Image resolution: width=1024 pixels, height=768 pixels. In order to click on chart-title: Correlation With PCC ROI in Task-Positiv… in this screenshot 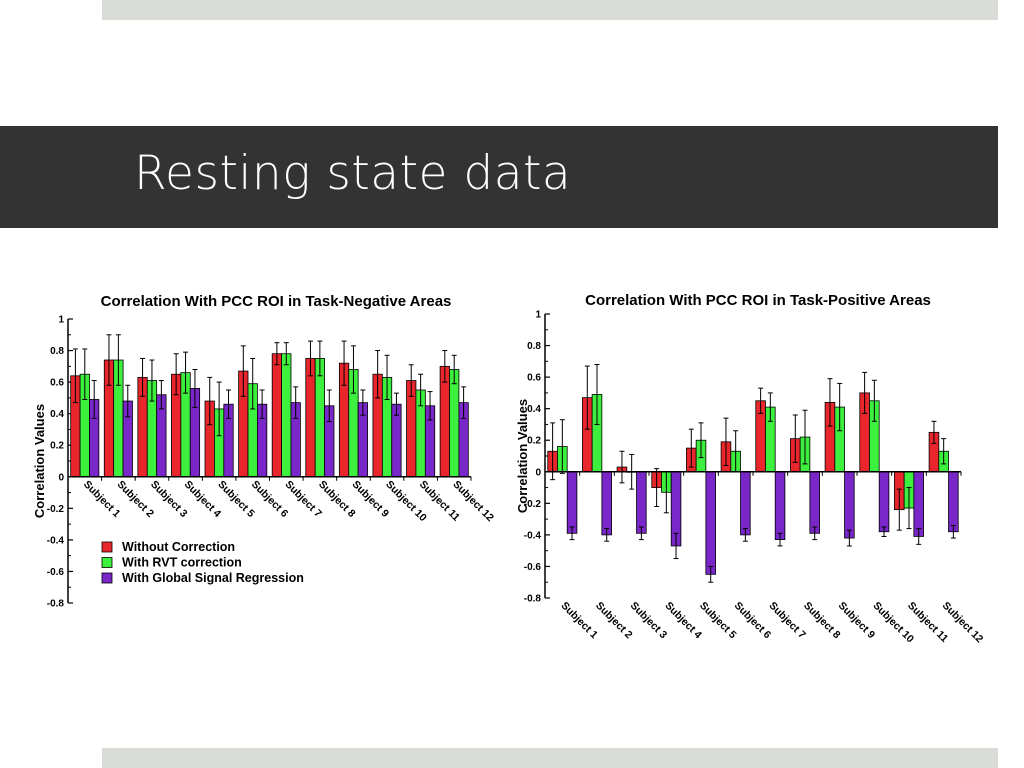, I will do `click(758, 300)`.